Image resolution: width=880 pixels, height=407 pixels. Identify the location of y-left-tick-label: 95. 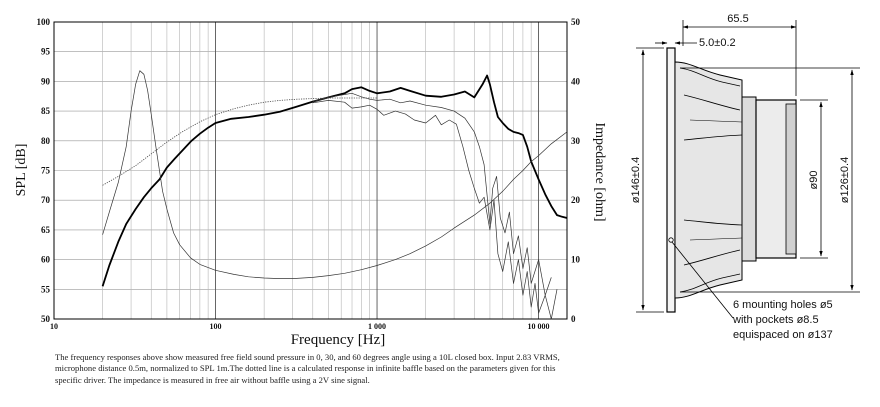
(46, 52).